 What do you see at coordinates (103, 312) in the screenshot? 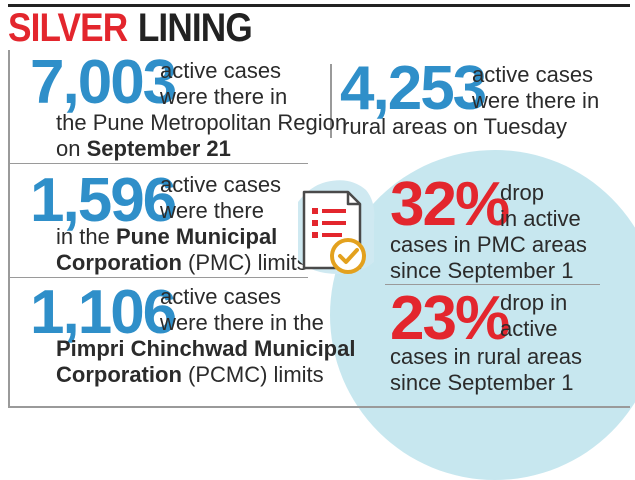
I see `stat-pcmc-value: 1,106` at bounding box center [103, 312].